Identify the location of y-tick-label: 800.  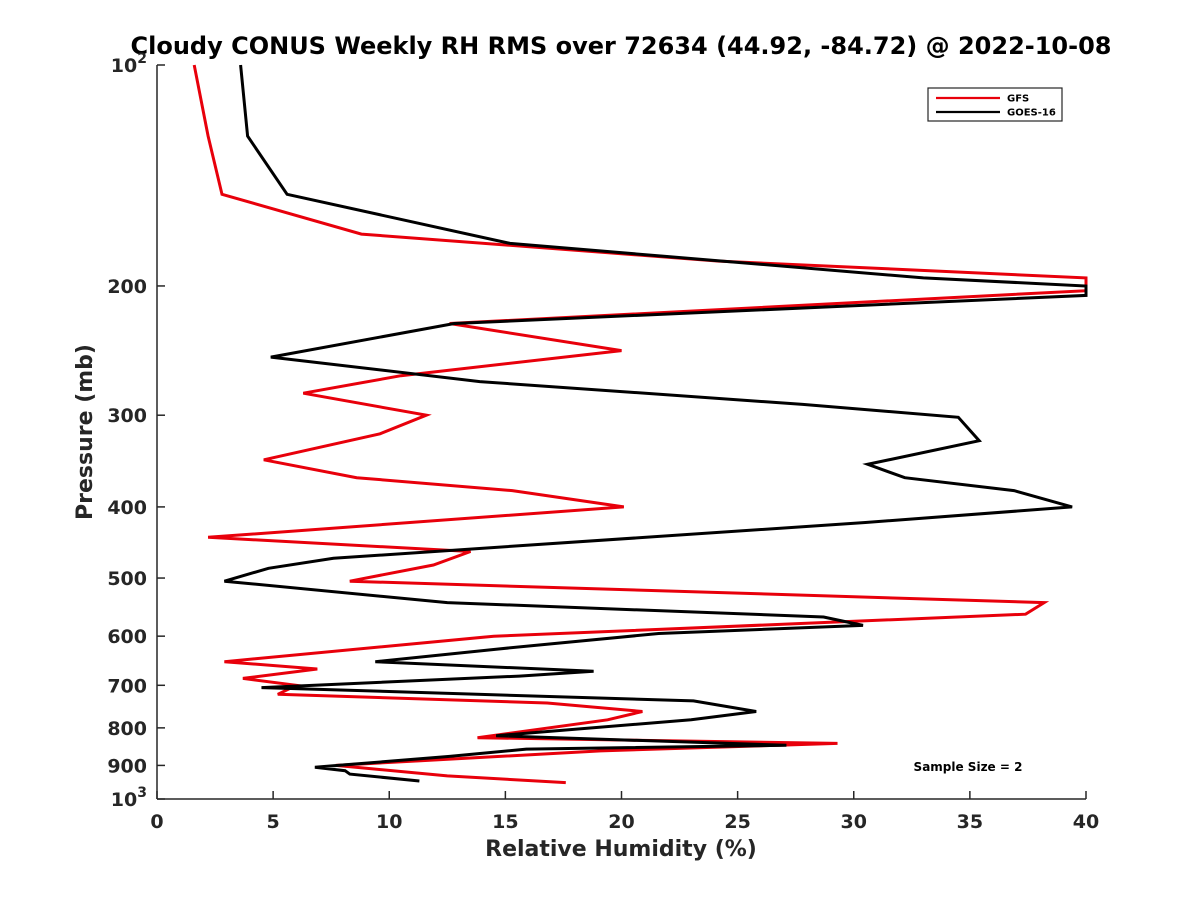
(127, 729).